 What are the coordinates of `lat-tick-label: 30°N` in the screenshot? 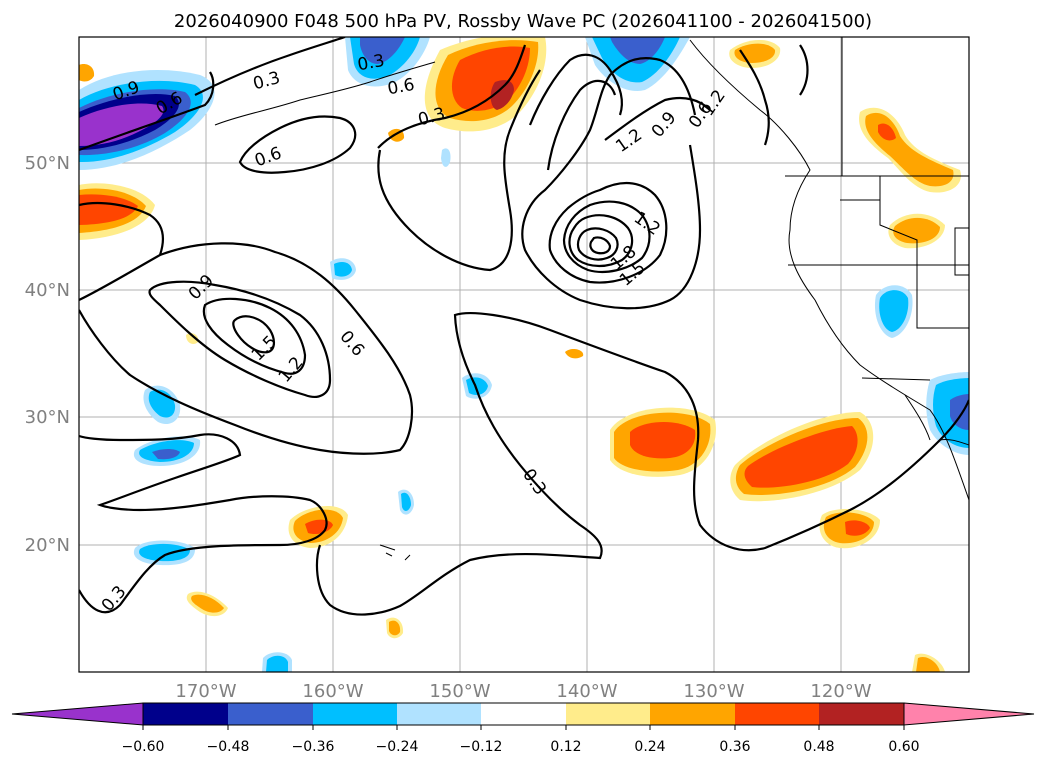 It's located at (47, 417).